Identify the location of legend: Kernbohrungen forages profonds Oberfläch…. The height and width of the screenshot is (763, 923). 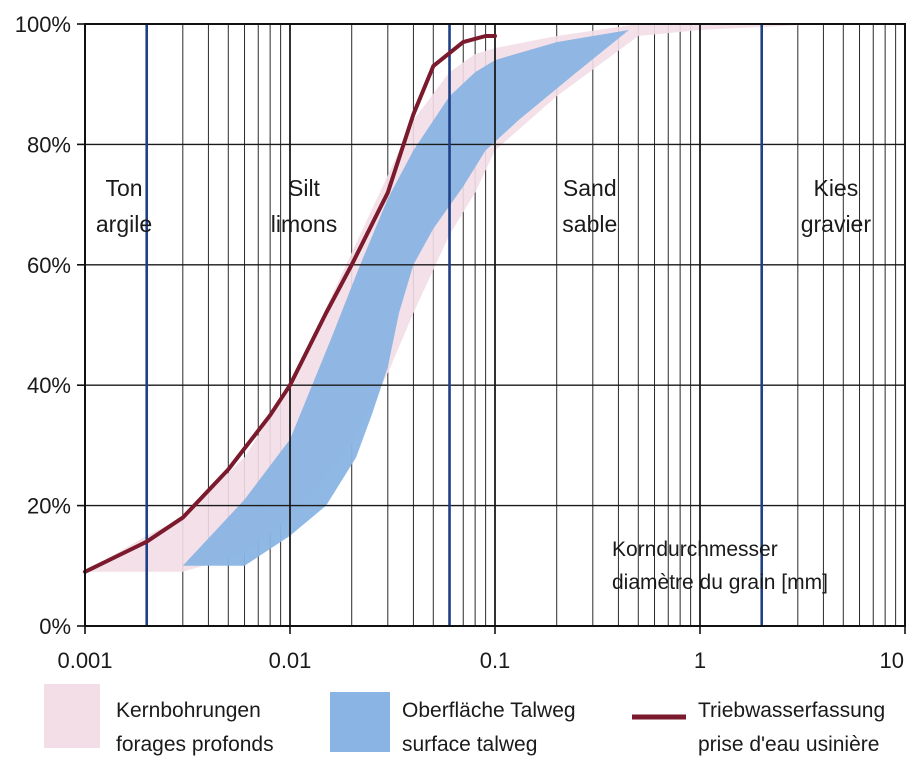
(464, 720).